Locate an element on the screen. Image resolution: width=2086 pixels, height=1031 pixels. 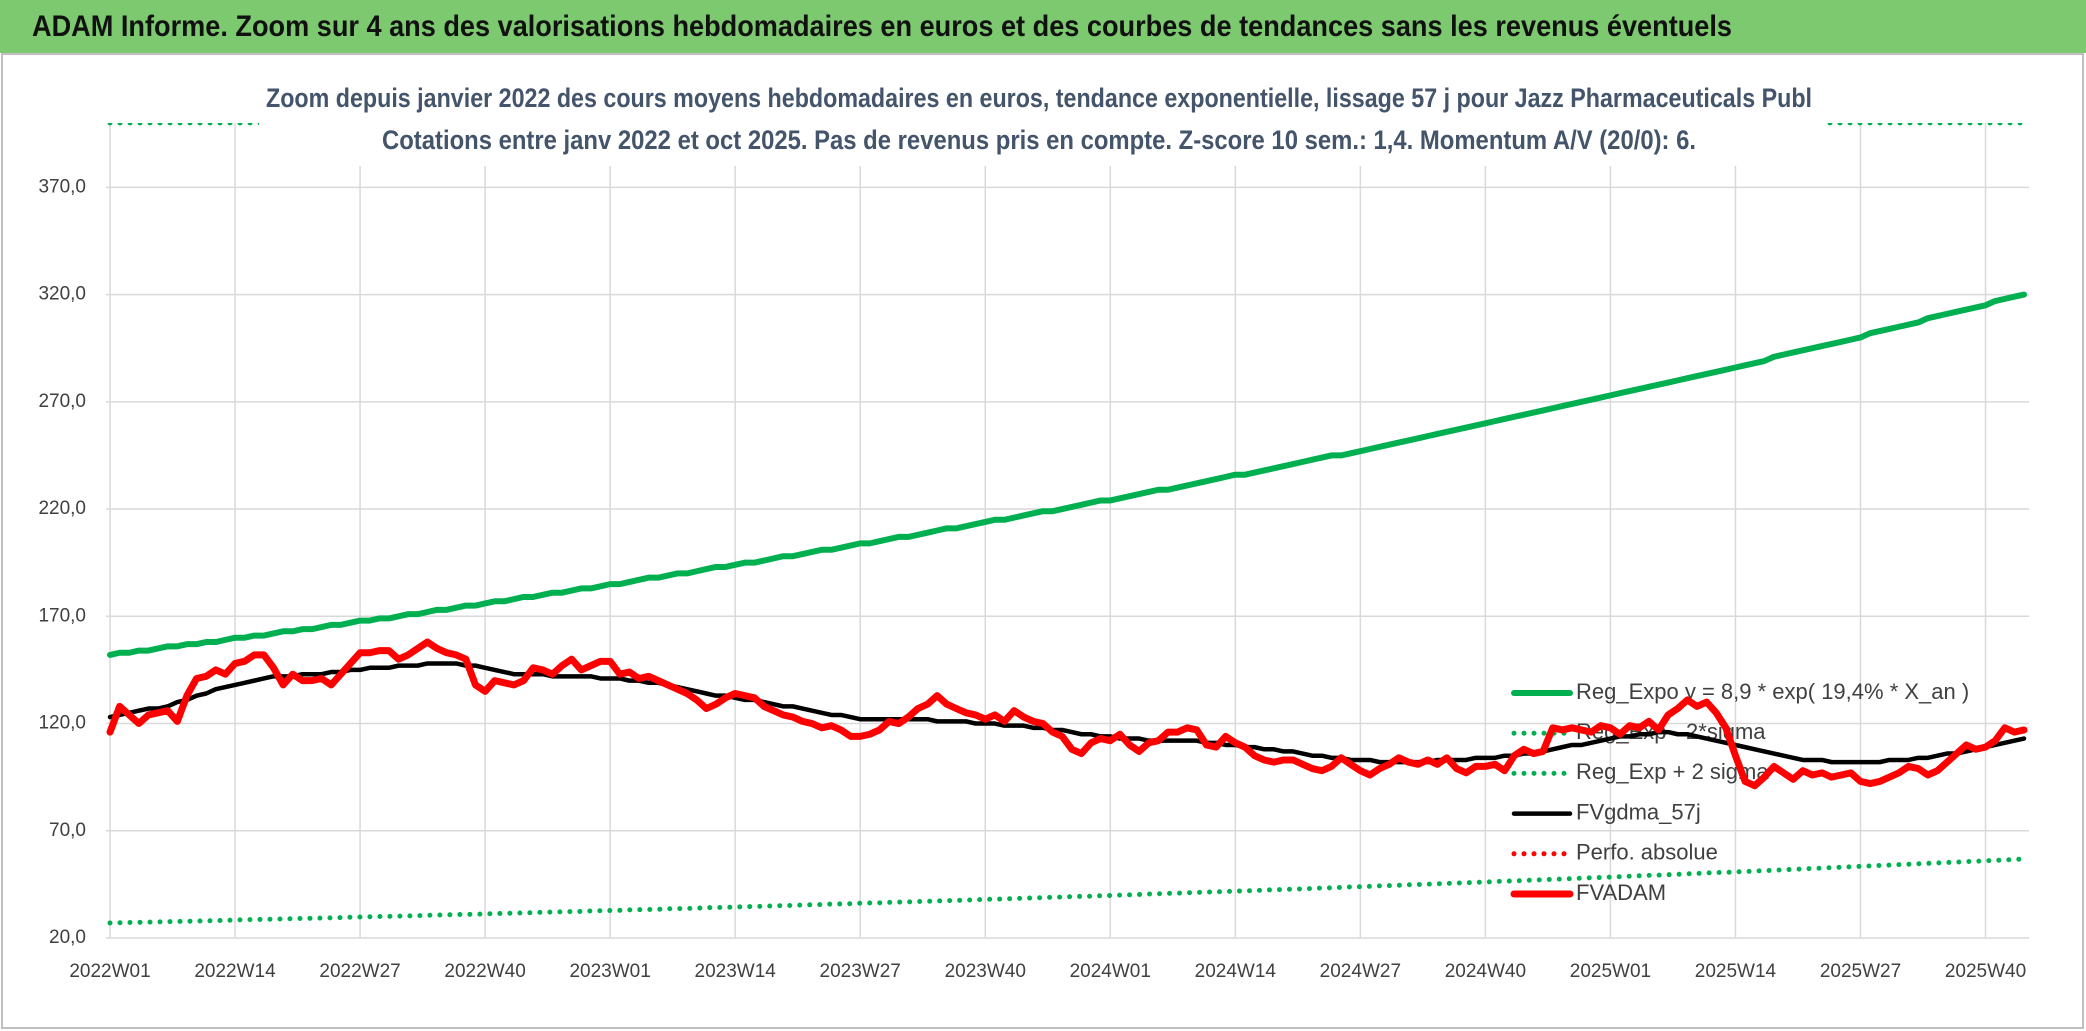
legend-label: Reg_Expo y = 8,9 * exp( 19,4% * X_an ) is located at coordinates (1772, 691).